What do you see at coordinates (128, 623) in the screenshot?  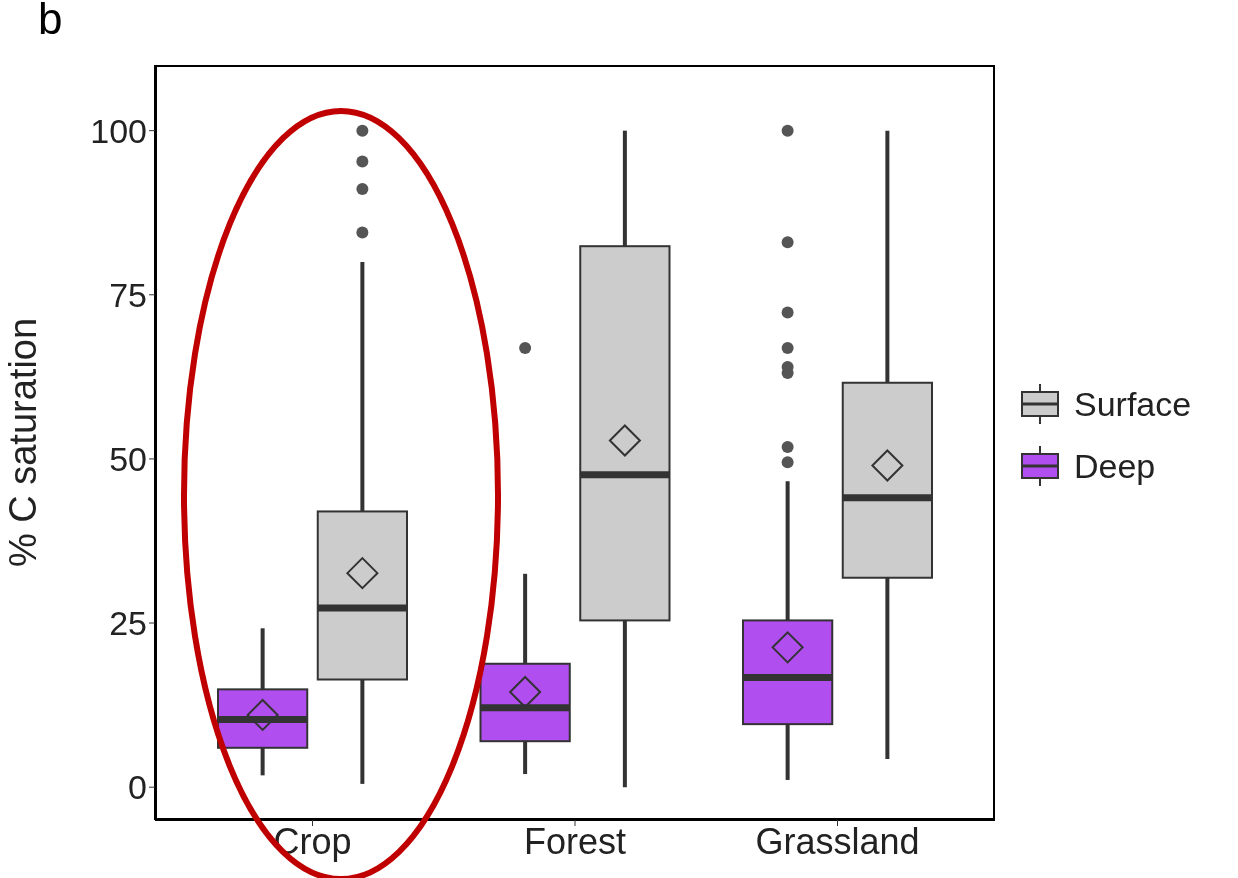 I see `y-tick-label: 25` at bounding box center [128, 623].